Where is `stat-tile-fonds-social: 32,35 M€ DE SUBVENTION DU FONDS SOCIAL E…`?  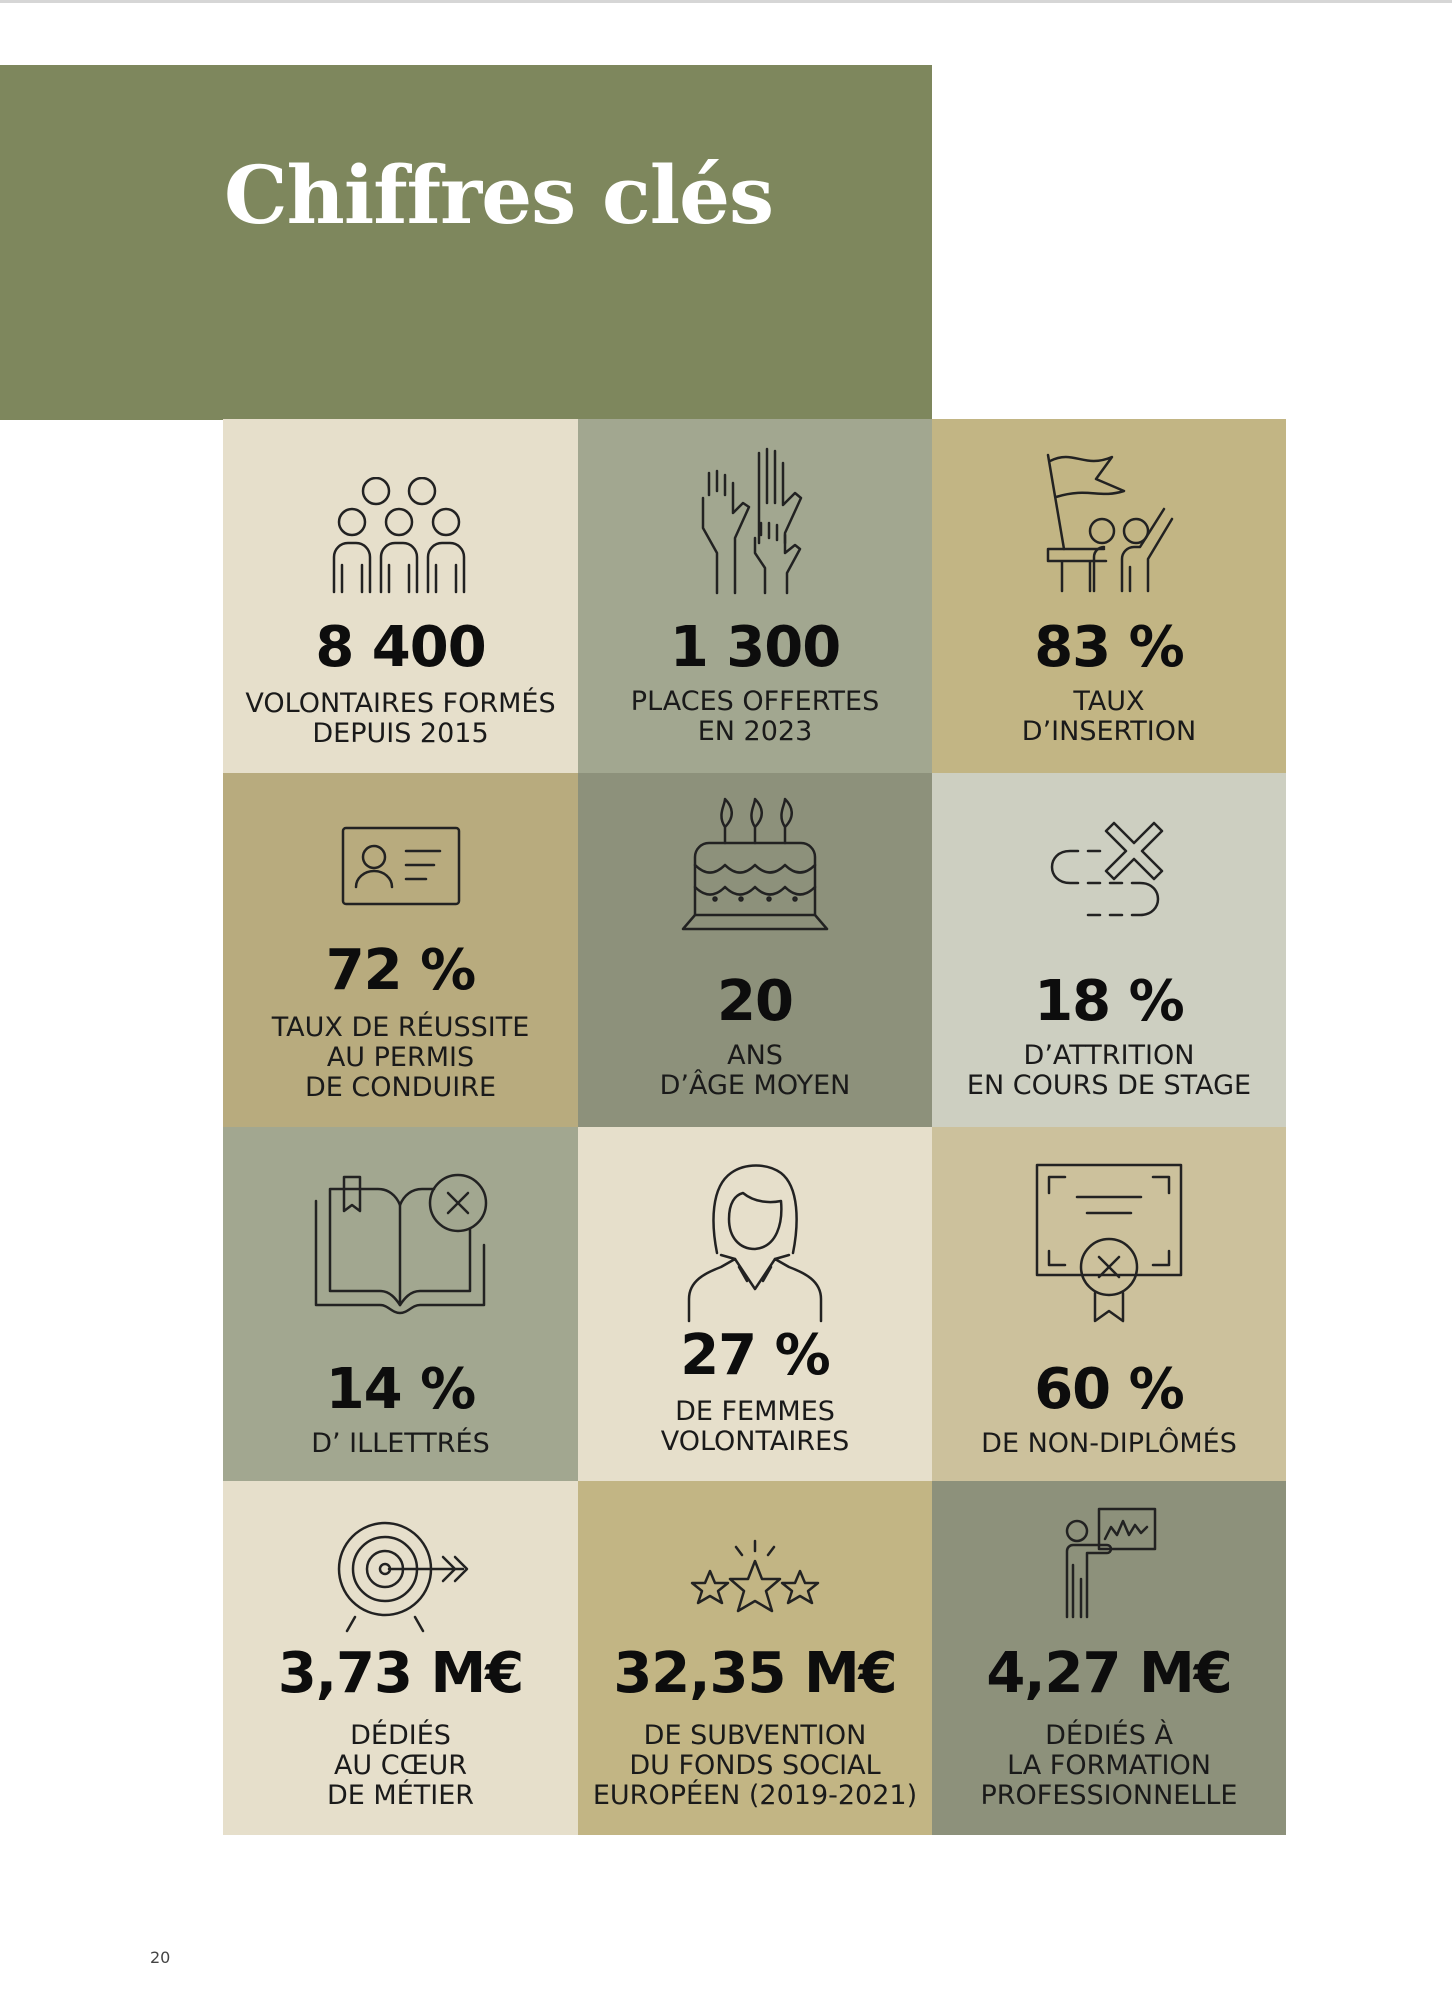 stat-tile-fonds-social: 32,35 M€ DE SUBVENTION DU FONDS SOCIAL E… is located at coordinates (755, 1658).